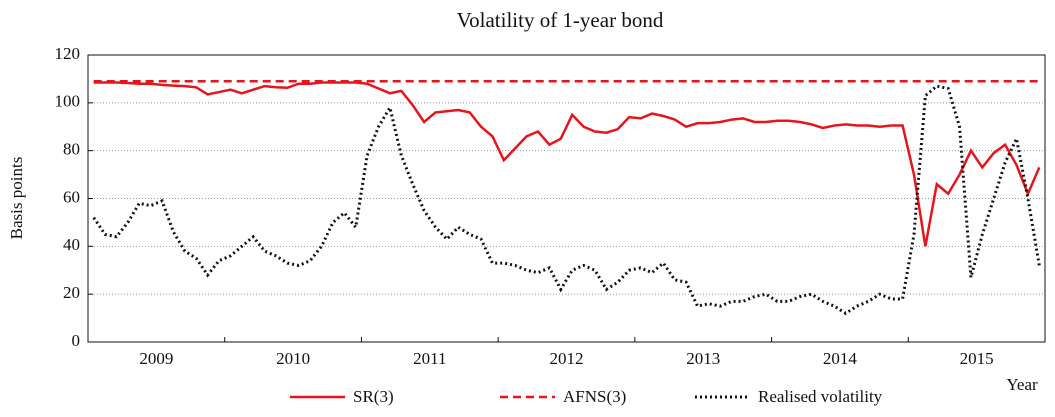 The width and height of the screenshot is (1055, 417). Describe the element at coordinates (373, 396) in the screenshot. I see `legend-label: SR(3)` at that location.